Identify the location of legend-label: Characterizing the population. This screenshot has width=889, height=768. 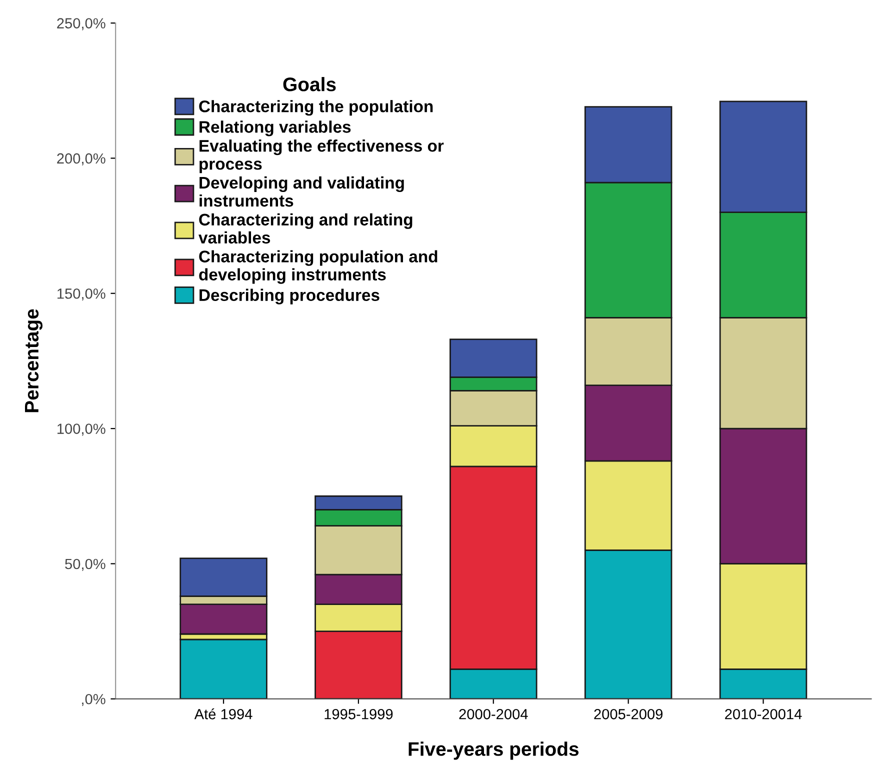
(316, 108).